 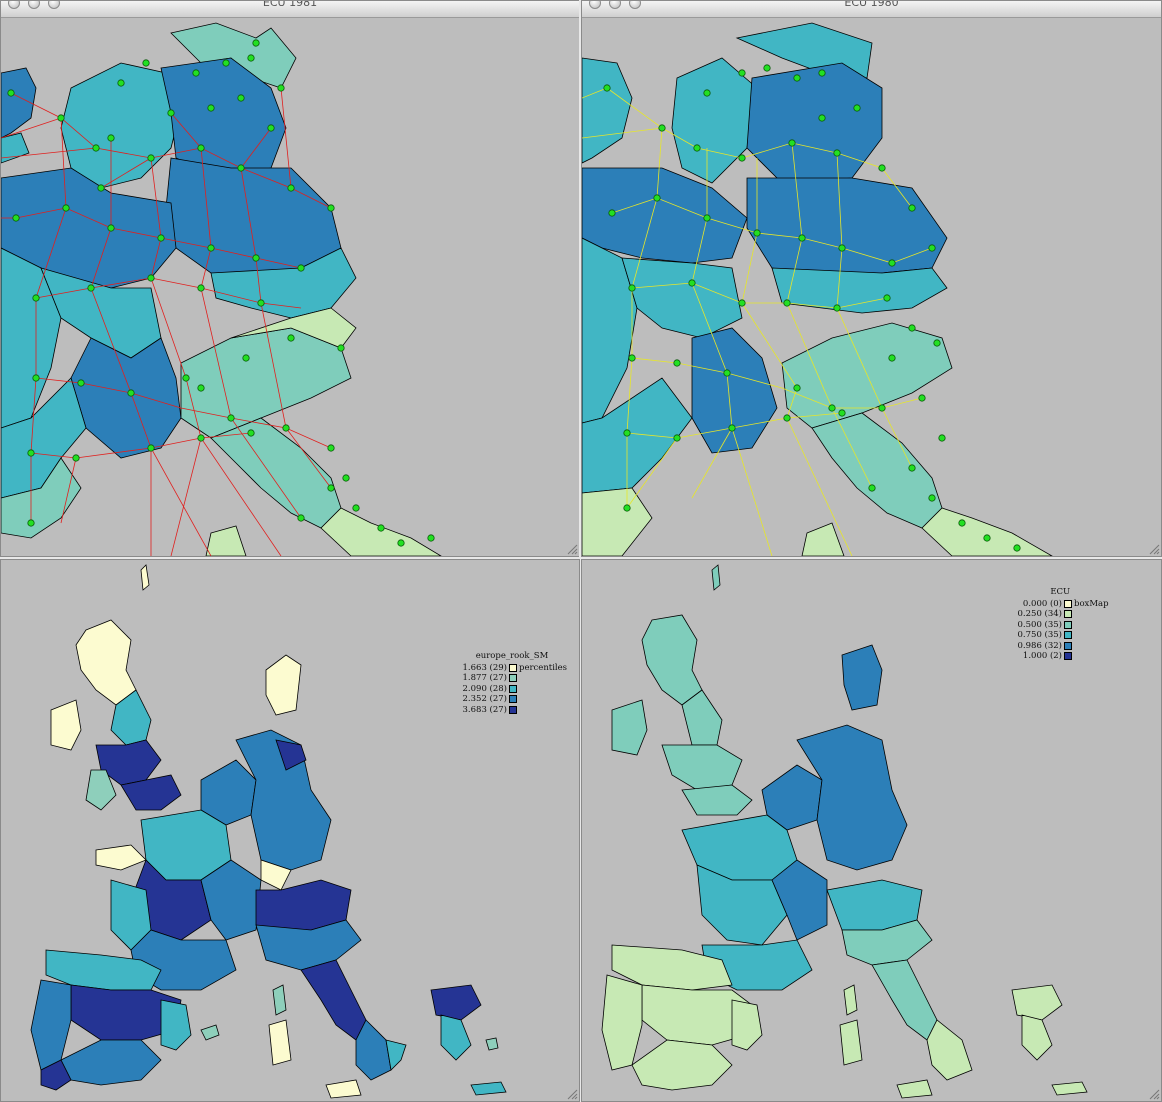 I want to click on legend-row: 0.986 (32), so click(x=1060, y=646).